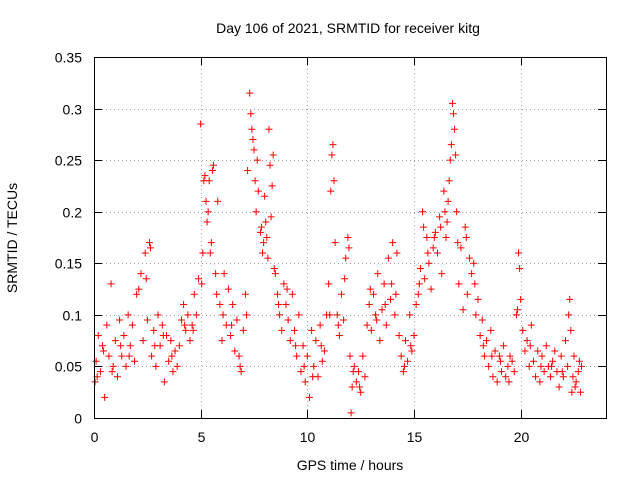  I want to click on y-tick-label: 0.05, so click(68, 367).